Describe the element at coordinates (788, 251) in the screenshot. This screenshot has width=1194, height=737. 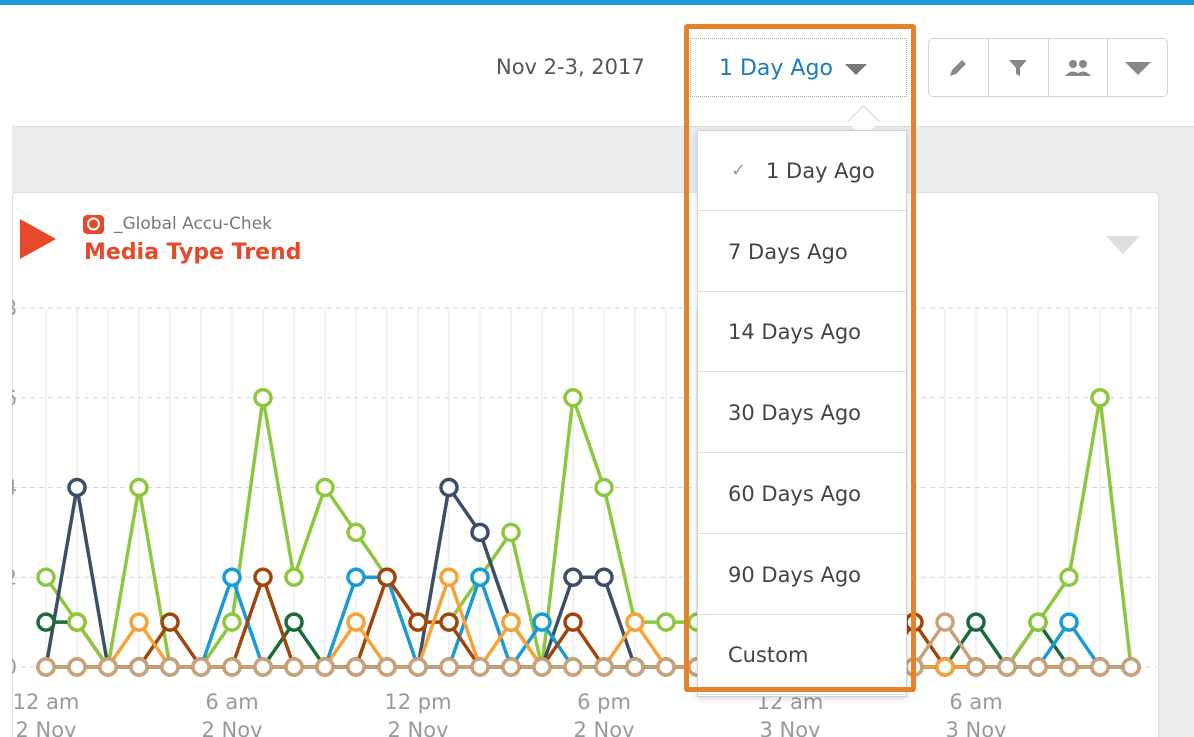
I see `menu-item-label: 7 Days Ago` at that location.